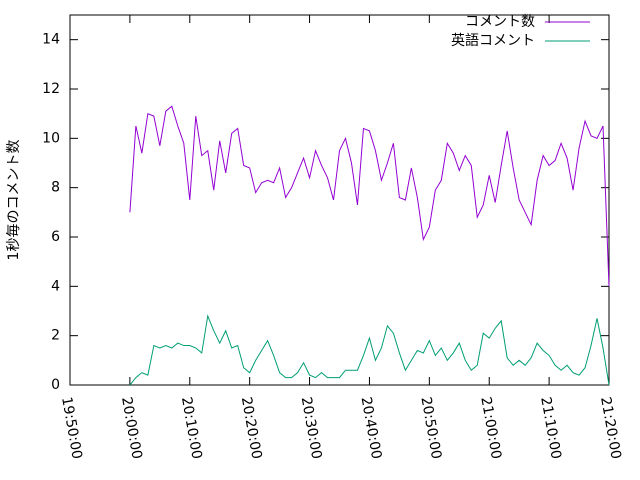 This screenshot has height=480, width=640. Describe the element at coordinates (55, 237) in the screenshot. I see `y-tick-label: 6` at that location.